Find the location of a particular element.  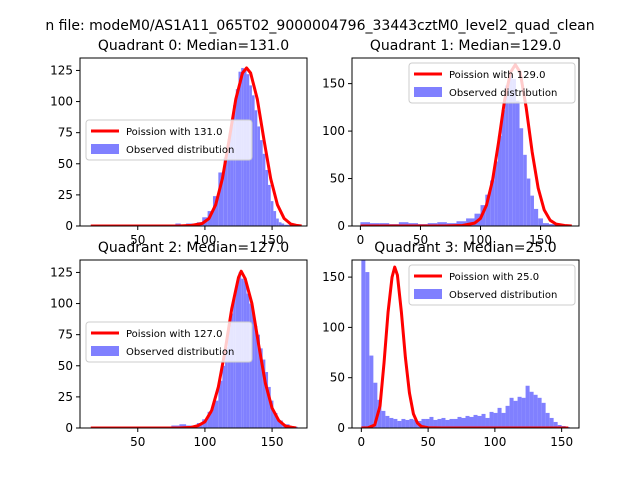

legend: Poission with 127.0 Observed distribution is located at coordinates (169, 342).